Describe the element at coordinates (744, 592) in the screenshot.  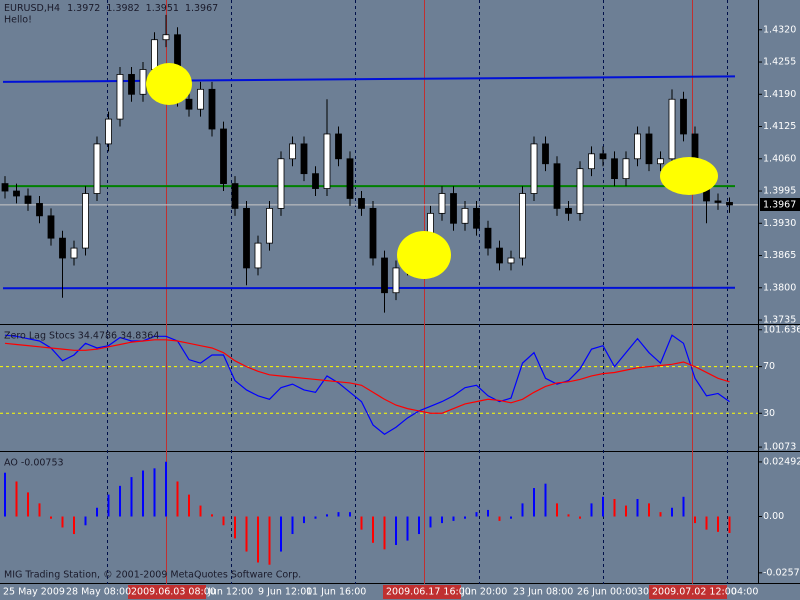
I see `time-label: 04:00` at that location.